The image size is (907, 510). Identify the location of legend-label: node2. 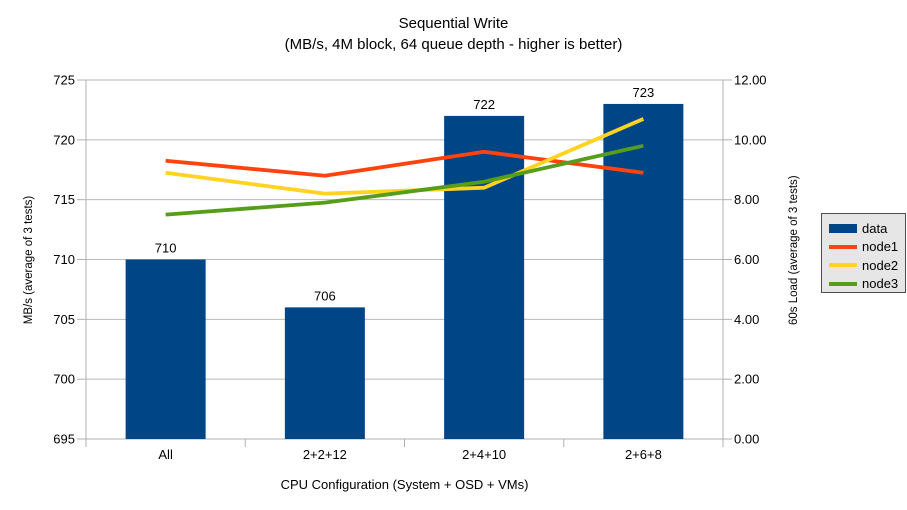
(880, 265).